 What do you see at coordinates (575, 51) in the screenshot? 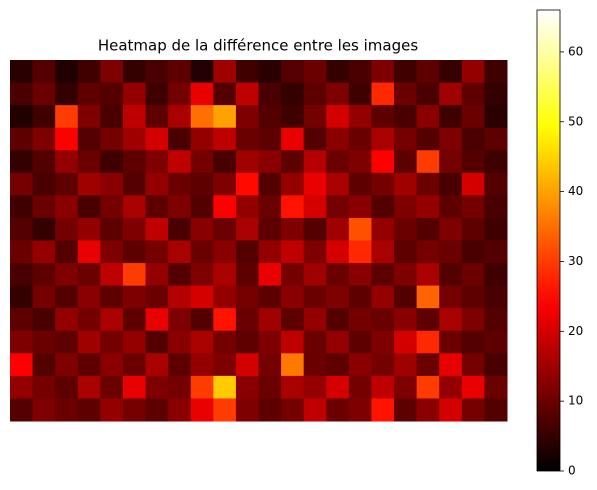
I see `colorbar-tick-label: 60` at bounding box center [575, 51].